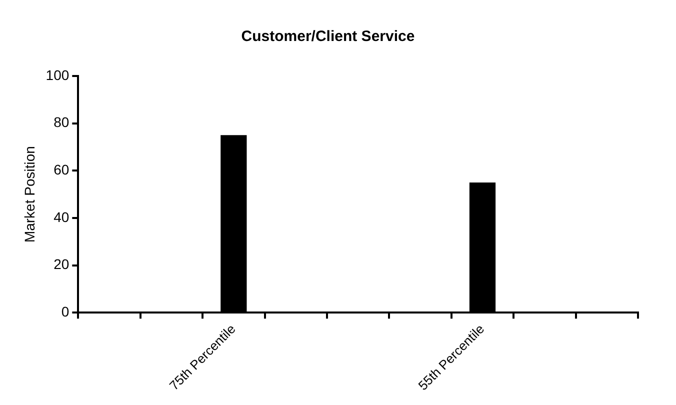  I want to click on y-tick-label: 20, so click(62, 264).